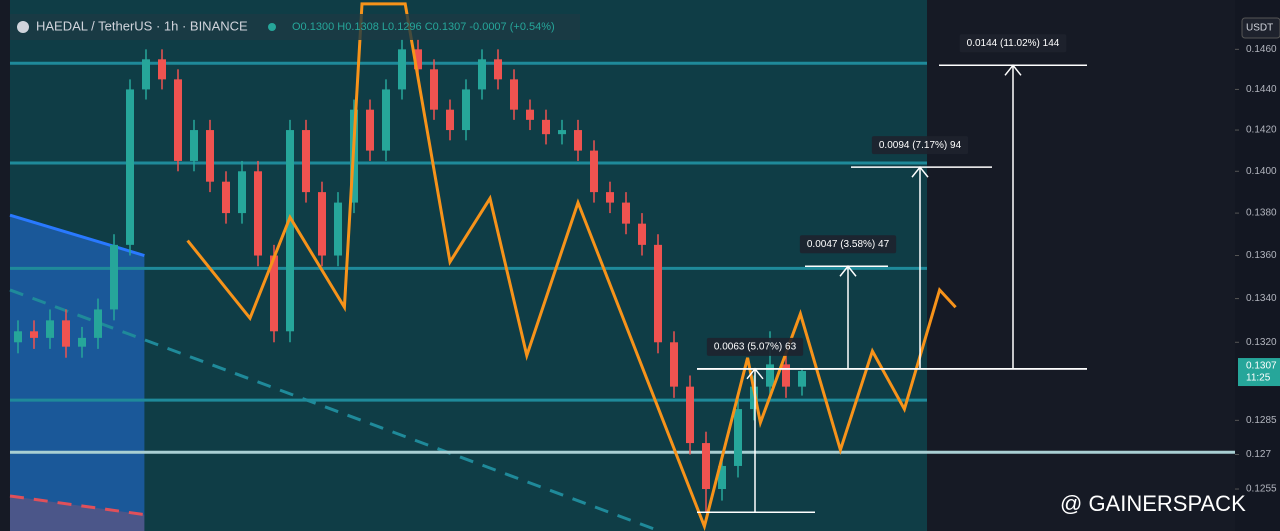 The width and height of the screenshot is (1280, 531). What do you see at coordinates (1153, 503) in the screenshot?
I see `watermark: @ GAINERSPACK` at bounding box center [1153, 503].